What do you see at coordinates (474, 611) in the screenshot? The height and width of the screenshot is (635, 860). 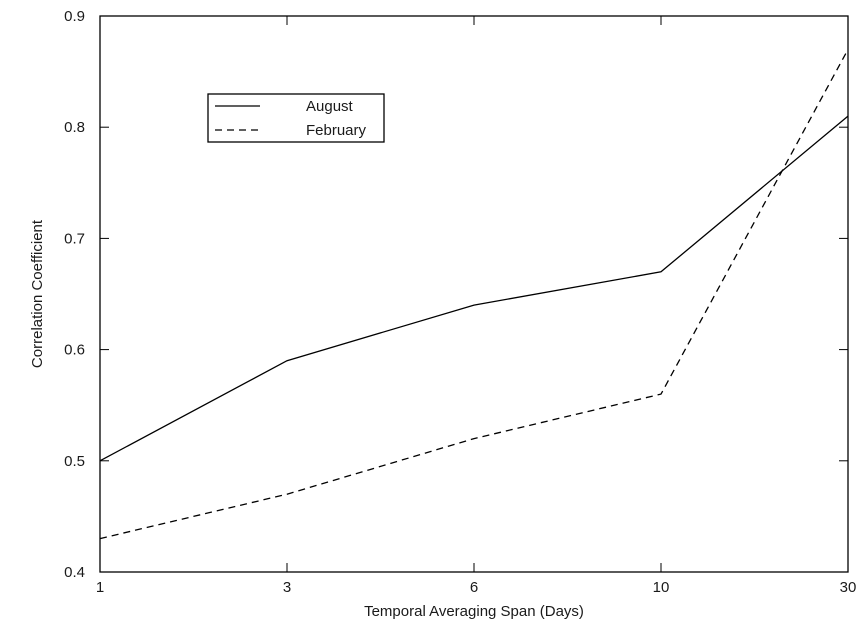 I see `x-axis-title: Temporal Averaging Span (Days)` at bounding box center [474, 611].